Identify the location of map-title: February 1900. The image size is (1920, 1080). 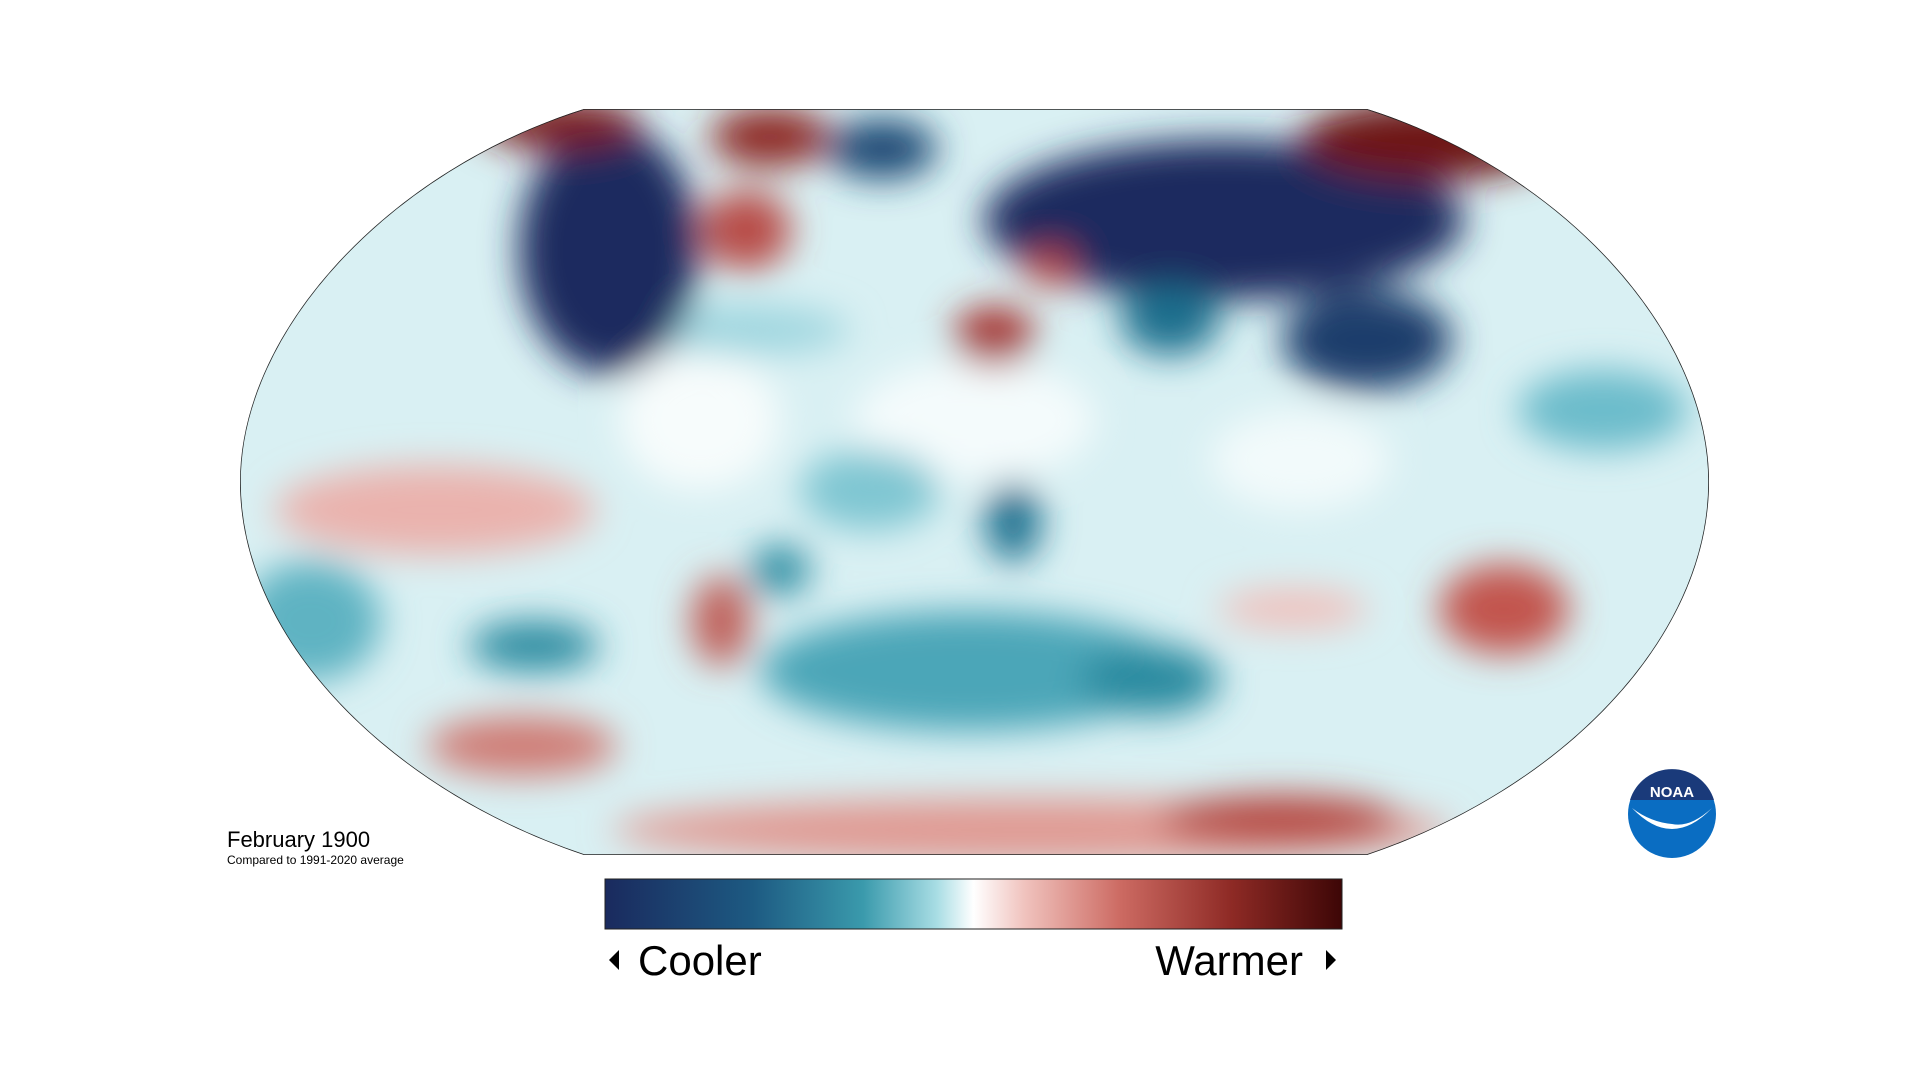
(298, 839).